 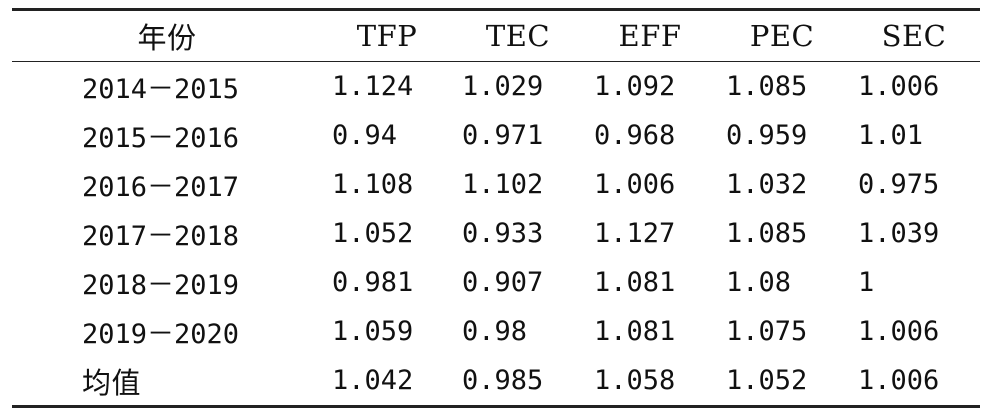 I want to click on row-year-label: 2019－2020, so click(x=161, y=334).